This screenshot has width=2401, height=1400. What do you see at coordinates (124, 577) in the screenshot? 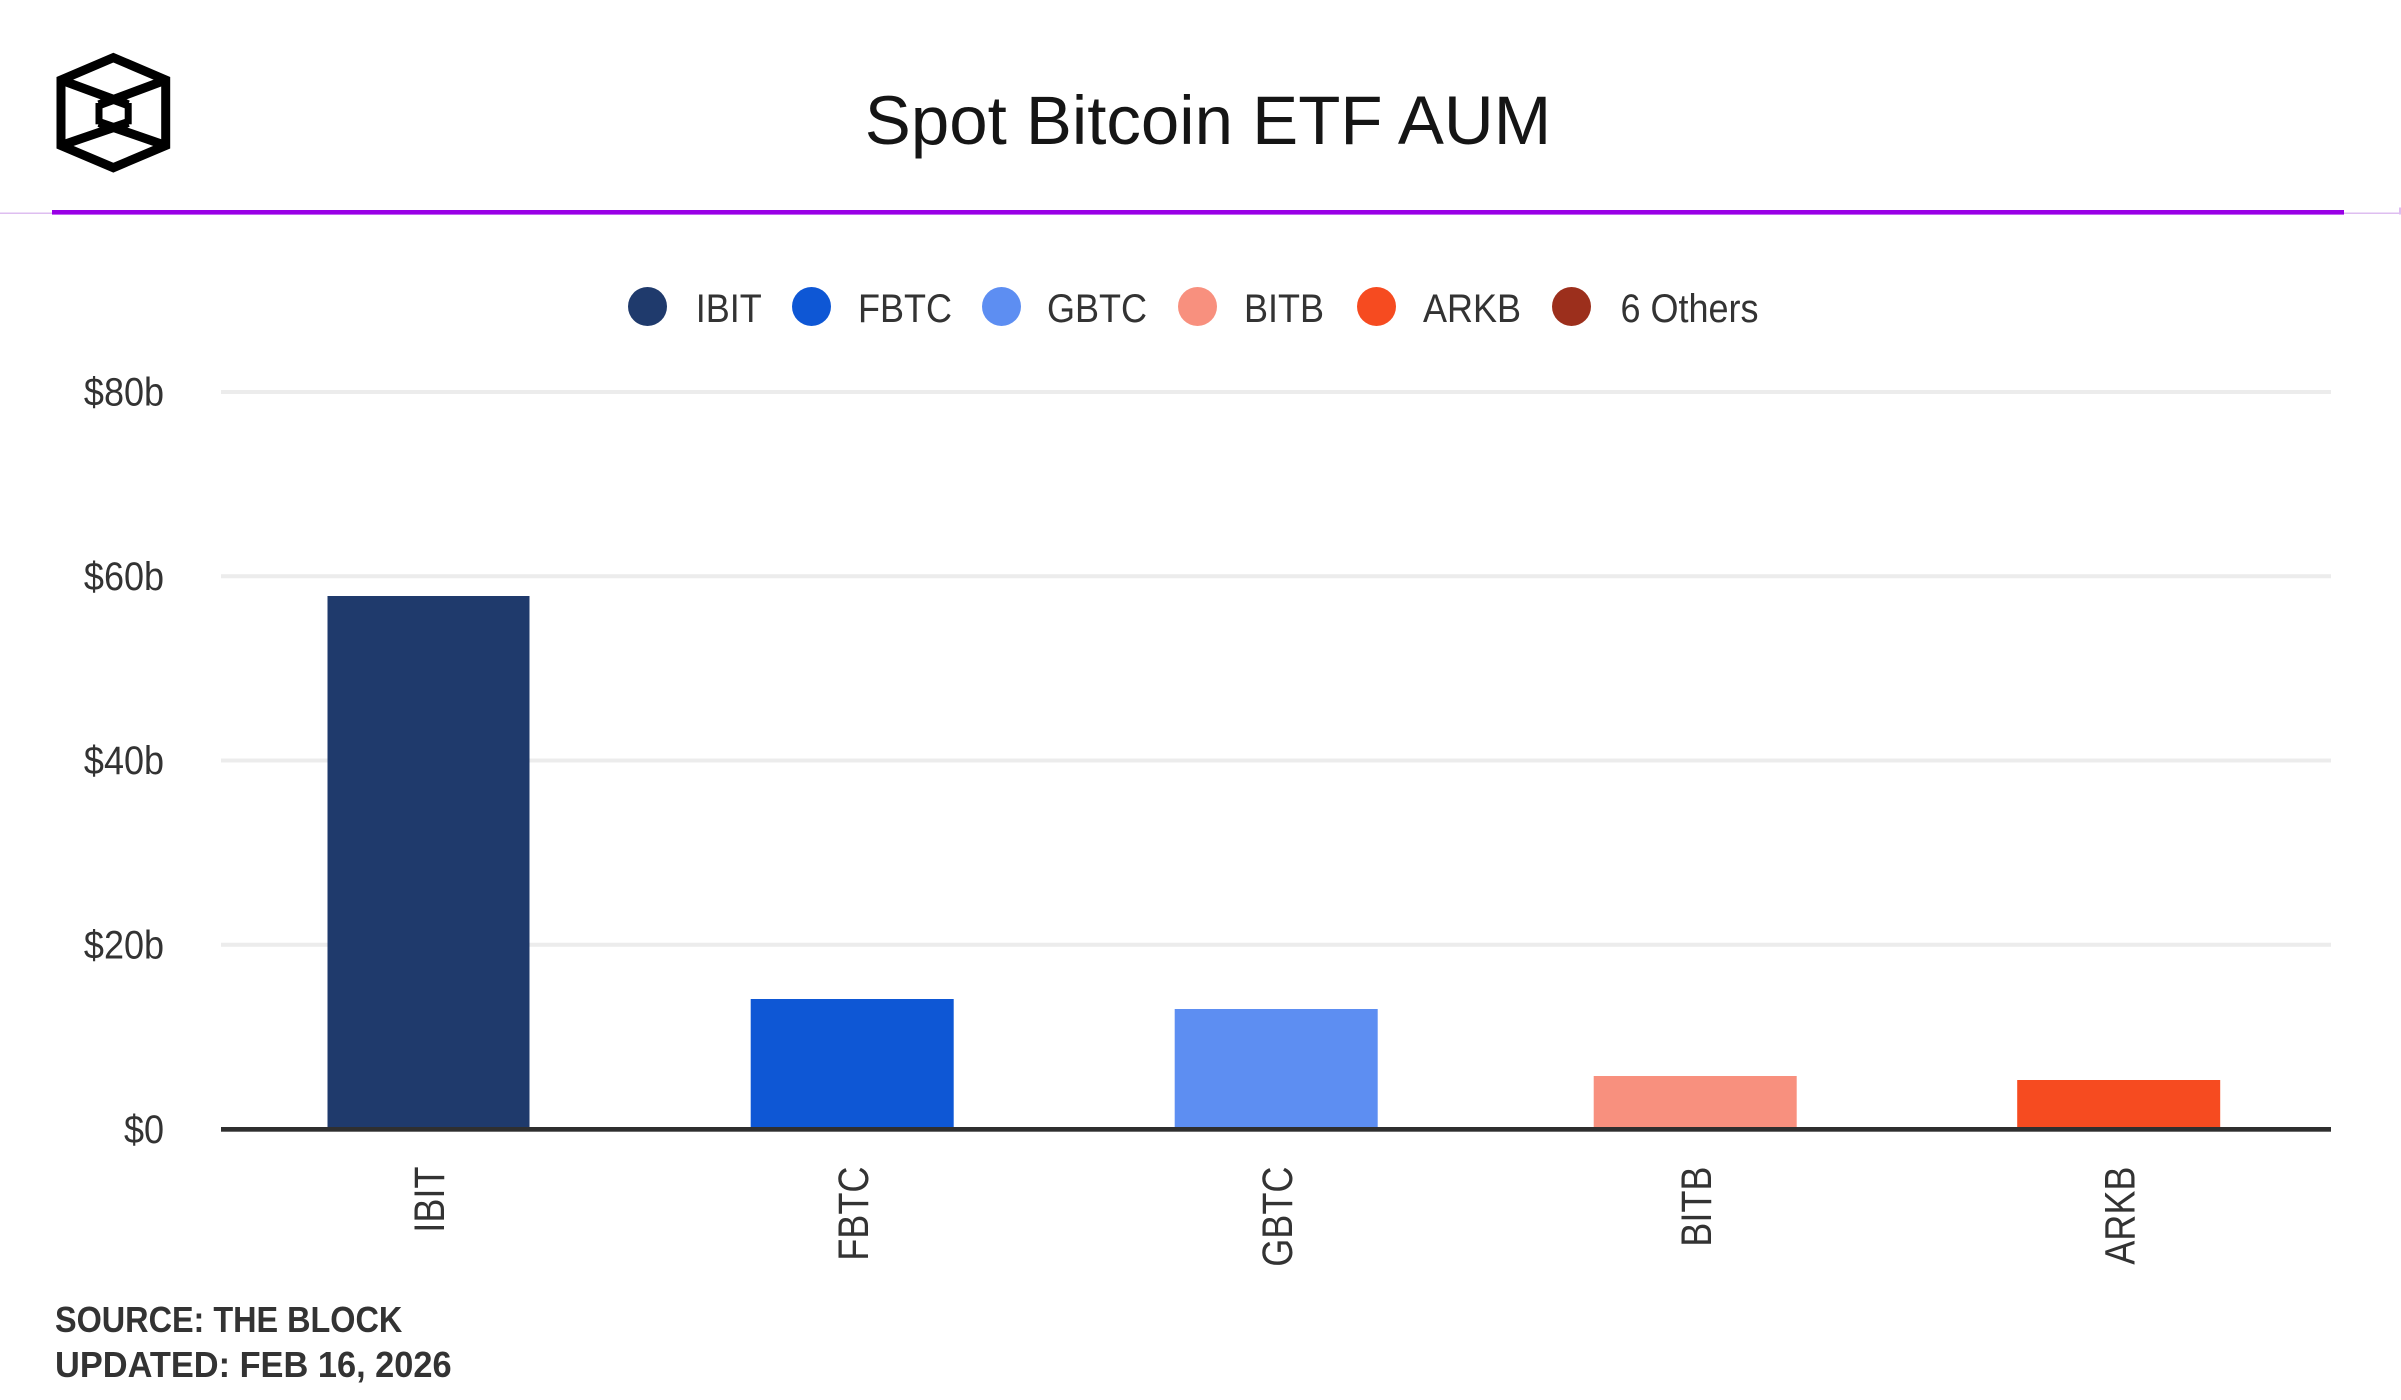
I see `svg-text: $60b` at bounding box center [124, 577].